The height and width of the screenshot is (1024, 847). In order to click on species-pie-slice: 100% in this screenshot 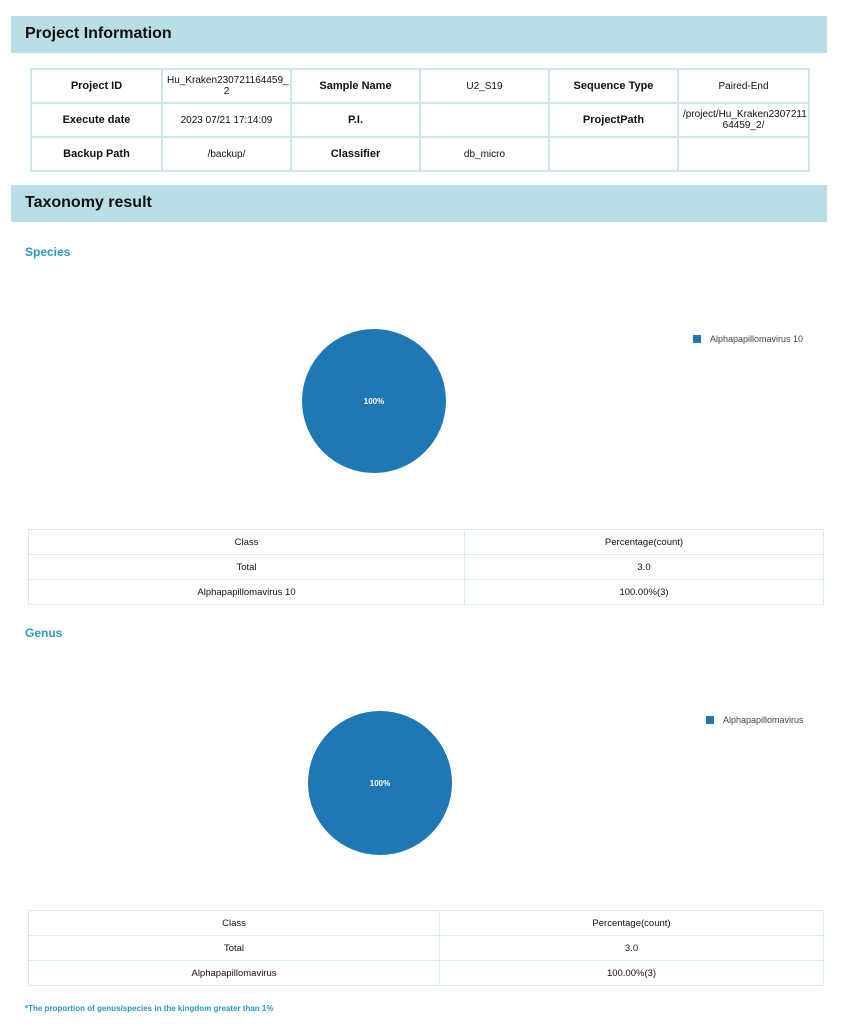, I will do `click(374, 401)`.